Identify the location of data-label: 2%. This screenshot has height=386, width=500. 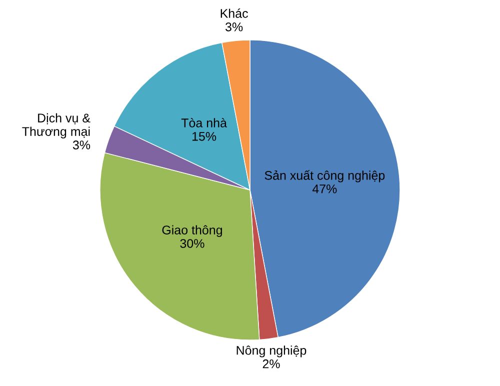
(271, 363).